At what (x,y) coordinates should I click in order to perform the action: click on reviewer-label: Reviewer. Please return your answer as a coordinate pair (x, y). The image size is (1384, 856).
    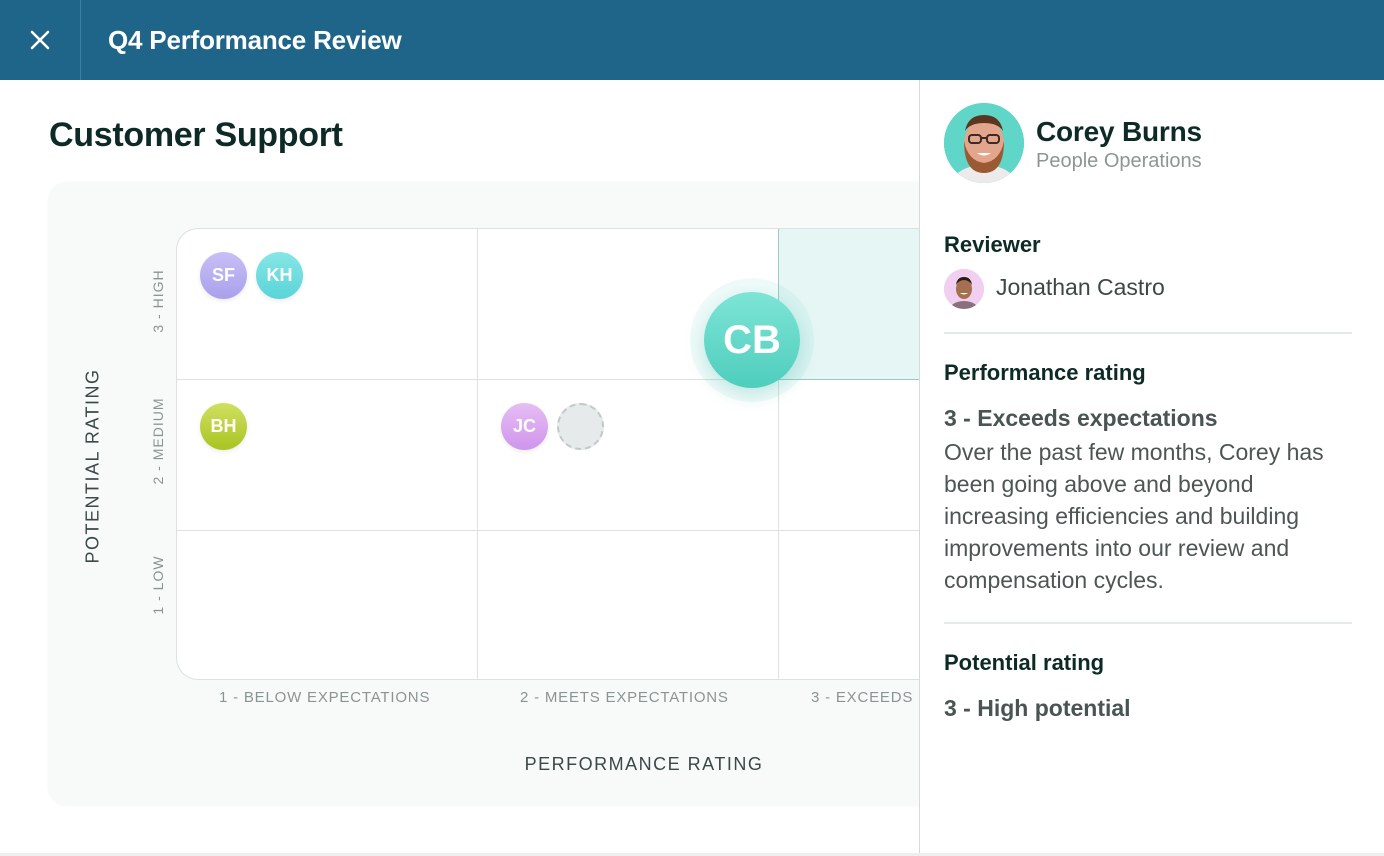
    Looking at the image, I should click on (992, 244).